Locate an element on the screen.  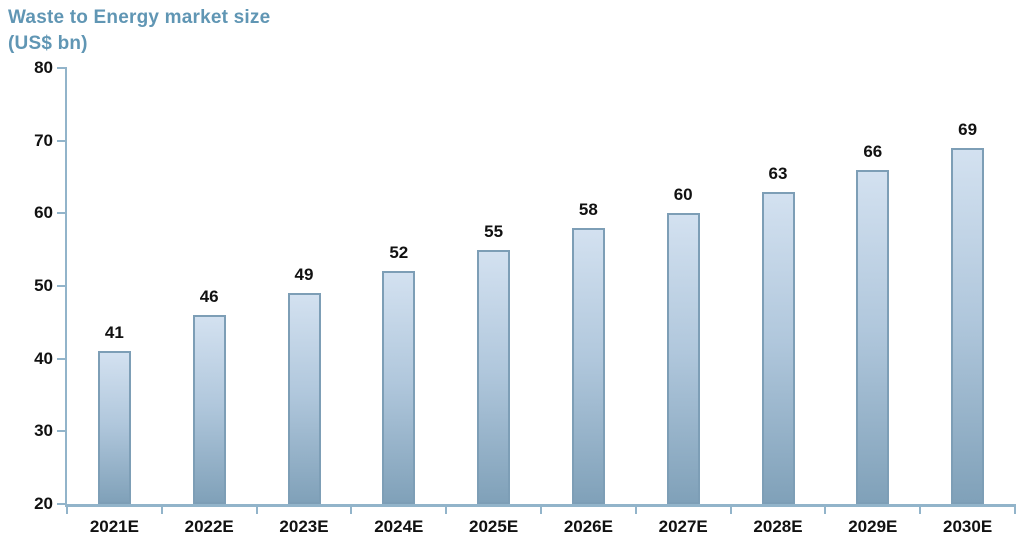
y-axis-label: 70 is located at coordinates (43, 140).